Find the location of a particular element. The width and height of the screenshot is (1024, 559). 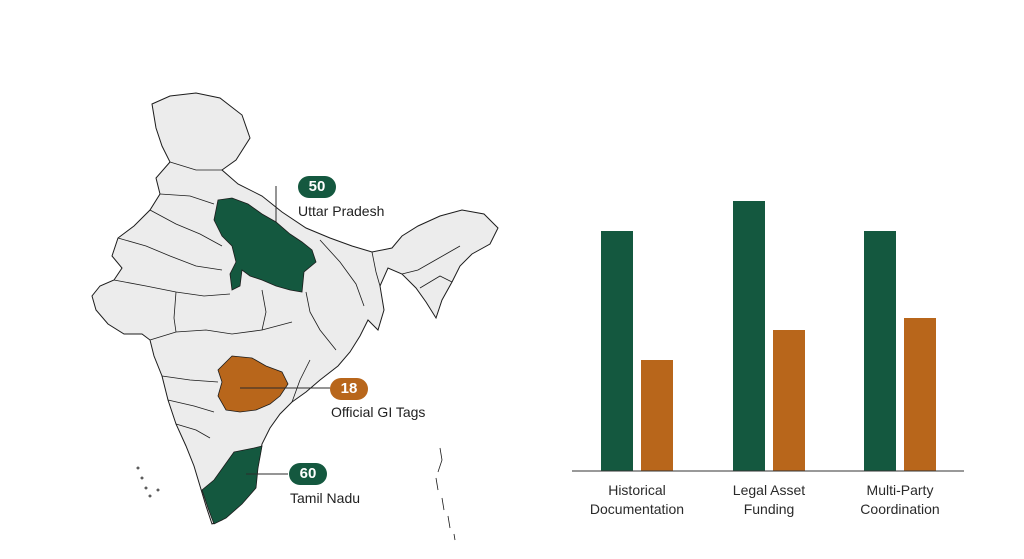

callout-value-badge: 60 is located at coordinates (308, 474).